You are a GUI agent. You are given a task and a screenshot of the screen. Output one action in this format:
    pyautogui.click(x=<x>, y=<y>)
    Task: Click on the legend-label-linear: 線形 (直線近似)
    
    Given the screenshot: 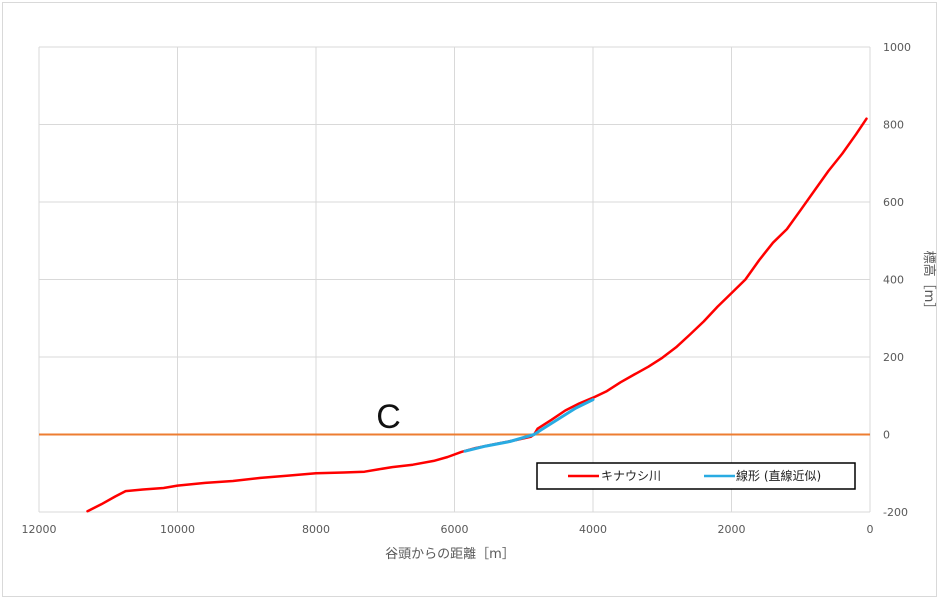 What is the action you would take?
    pyautogui.click(x=778, y=475)
    